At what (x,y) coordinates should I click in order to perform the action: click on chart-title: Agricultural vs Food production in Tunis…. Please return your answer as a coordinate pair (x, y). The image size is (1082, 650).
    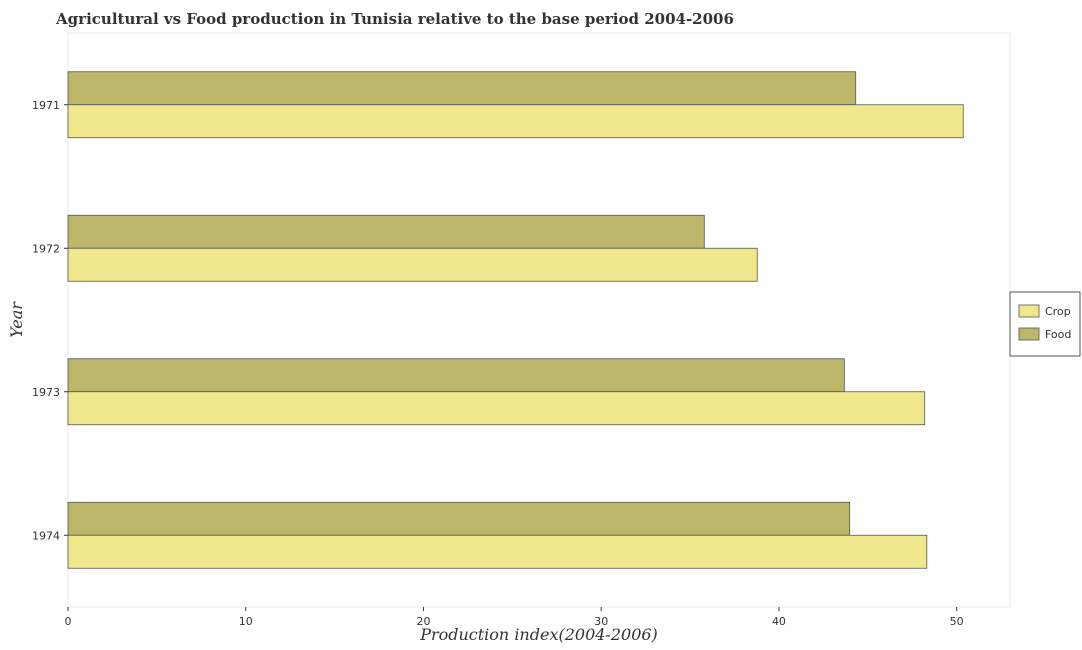
    Looking at the image, I should click on (394, 19).